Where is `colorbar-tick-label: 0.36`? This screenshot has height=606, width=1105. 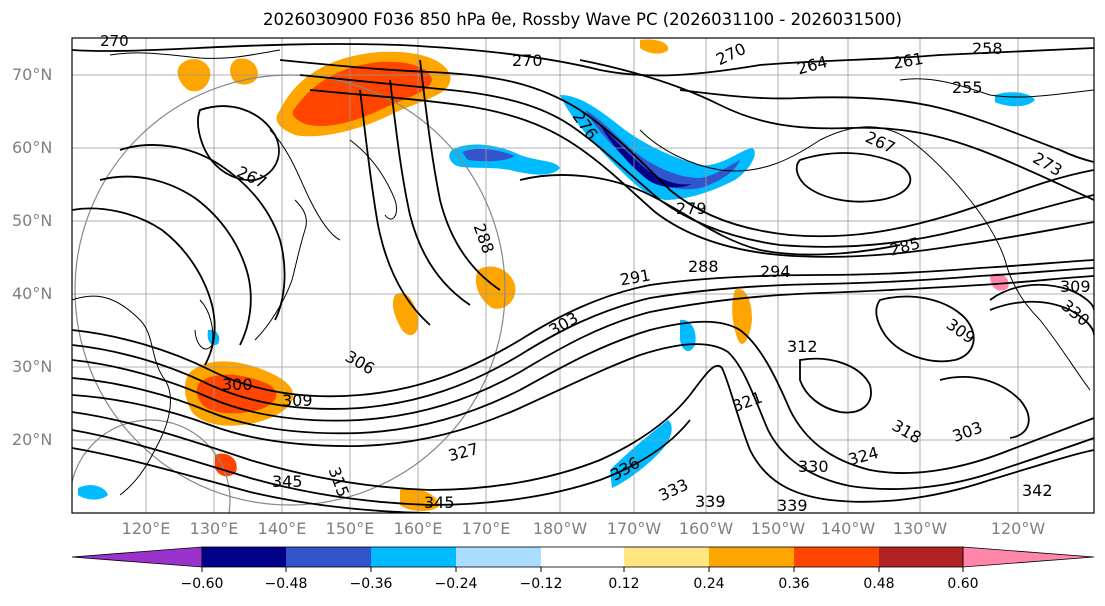 colorbar-tick-label: 0.36 is located at coordinates (794, 584).